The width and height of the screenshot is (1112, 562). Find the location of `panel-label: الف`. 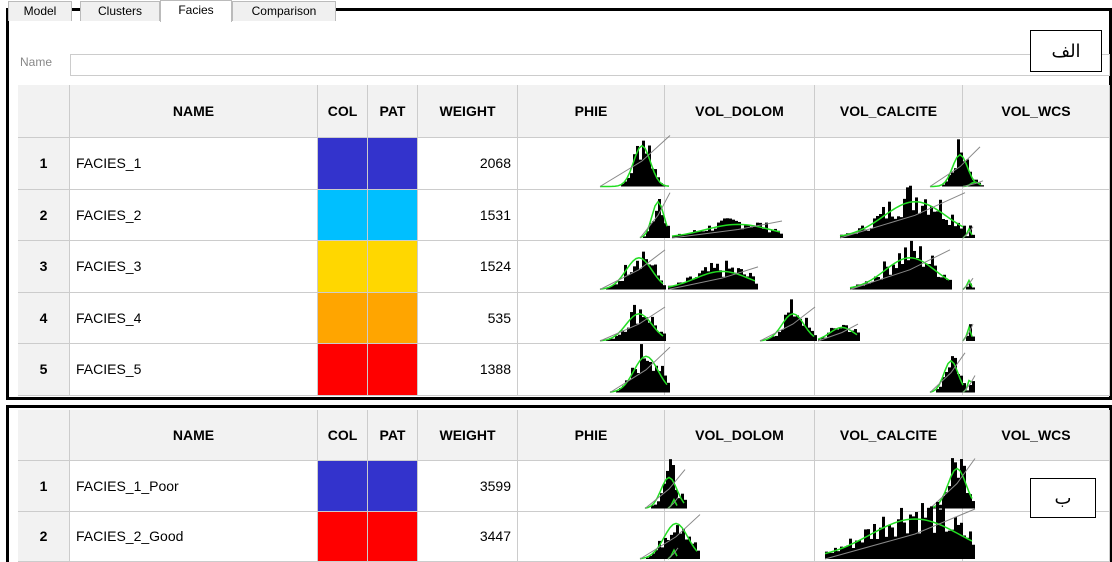

panel-label: الف is located at coordinates (1066, 51).